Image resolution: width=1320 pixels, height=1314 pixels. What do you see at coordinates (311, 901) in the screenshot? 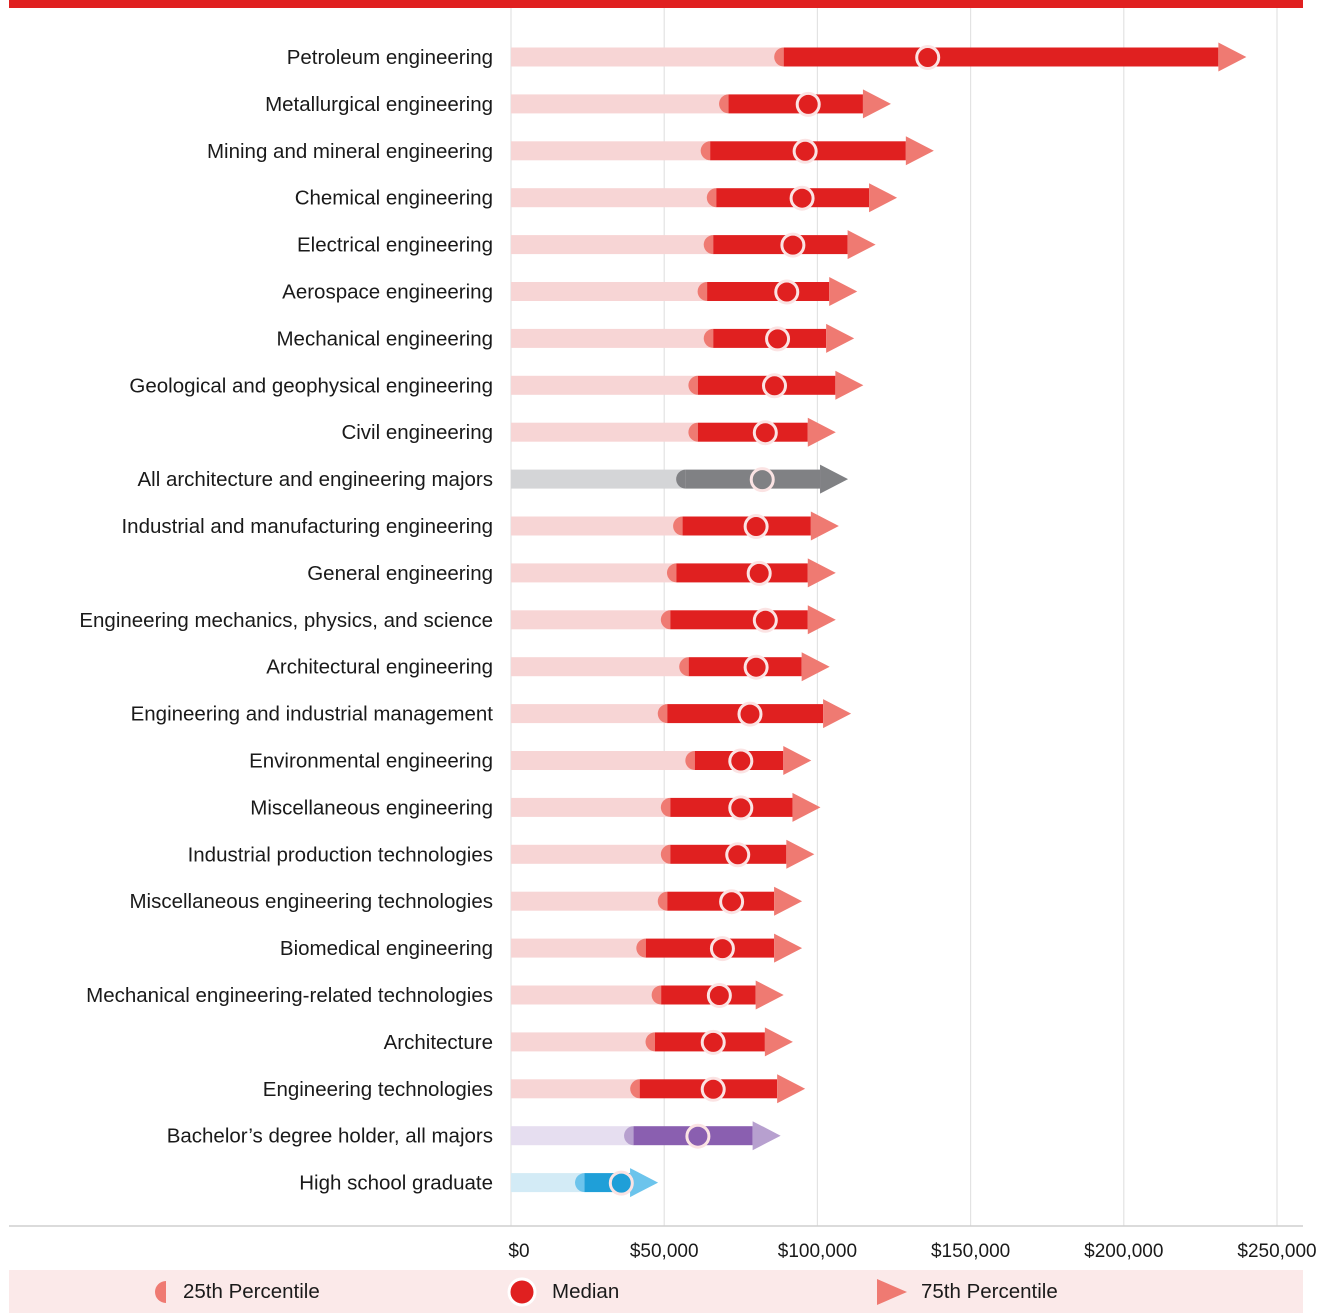
I see `category-label: Miscellaneous engineering technologies` at bounding box center [311, 901].